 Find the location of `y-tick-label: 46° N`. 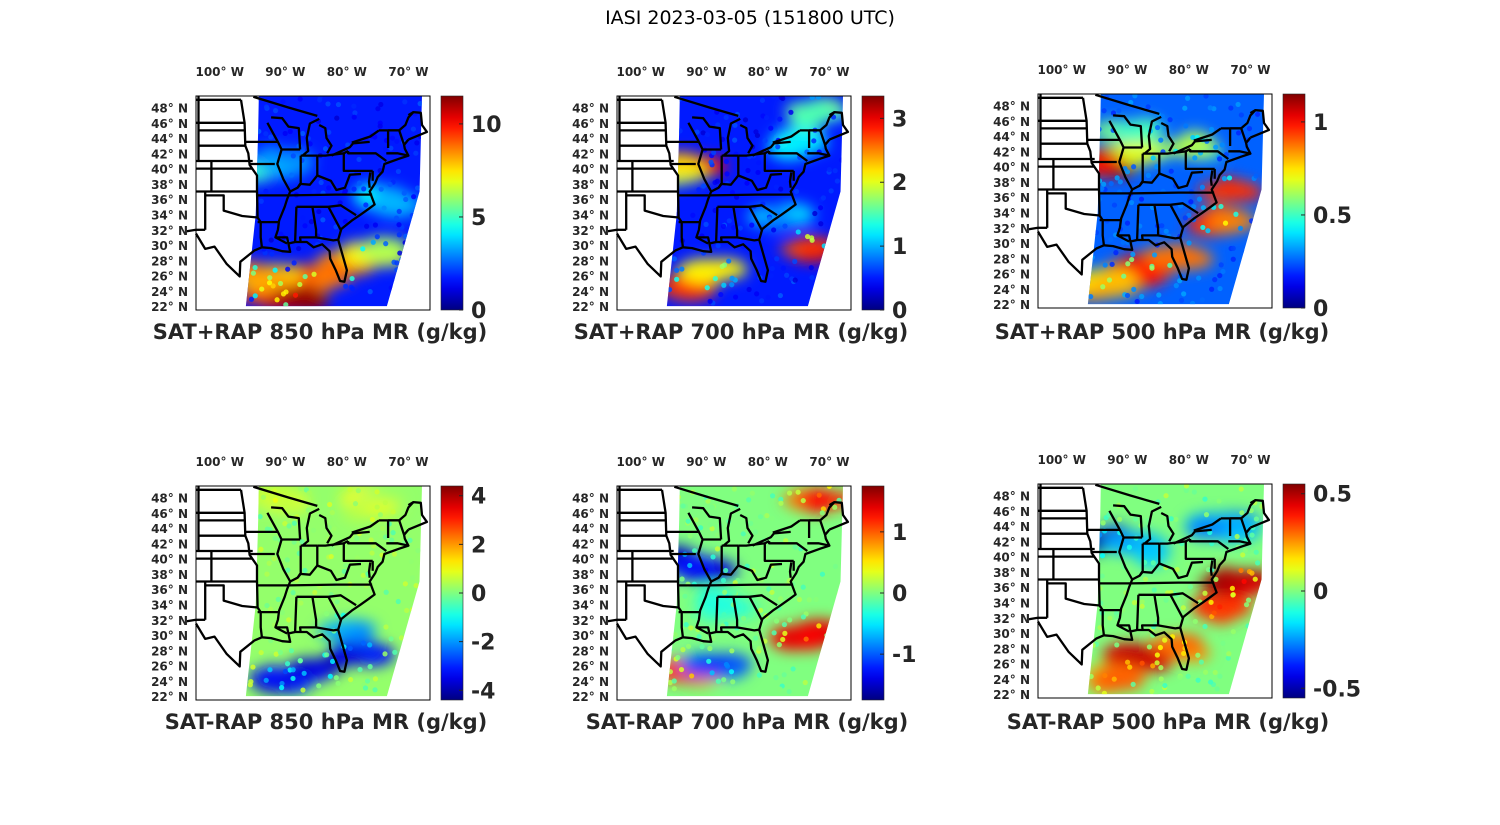

y-tick-label: 46° N is located at coordinates (1011, 122).